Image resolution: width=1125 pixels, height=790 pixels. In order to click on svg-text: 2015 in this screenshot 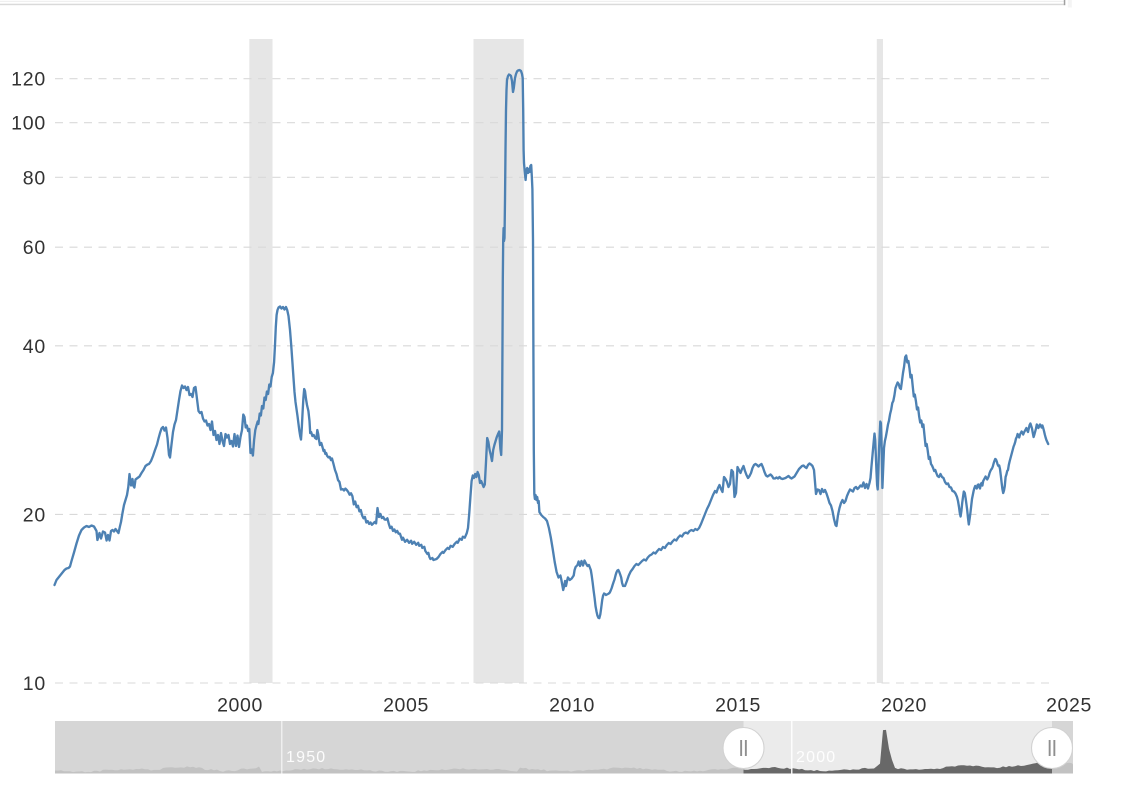, I will do `click(738, 706)`.